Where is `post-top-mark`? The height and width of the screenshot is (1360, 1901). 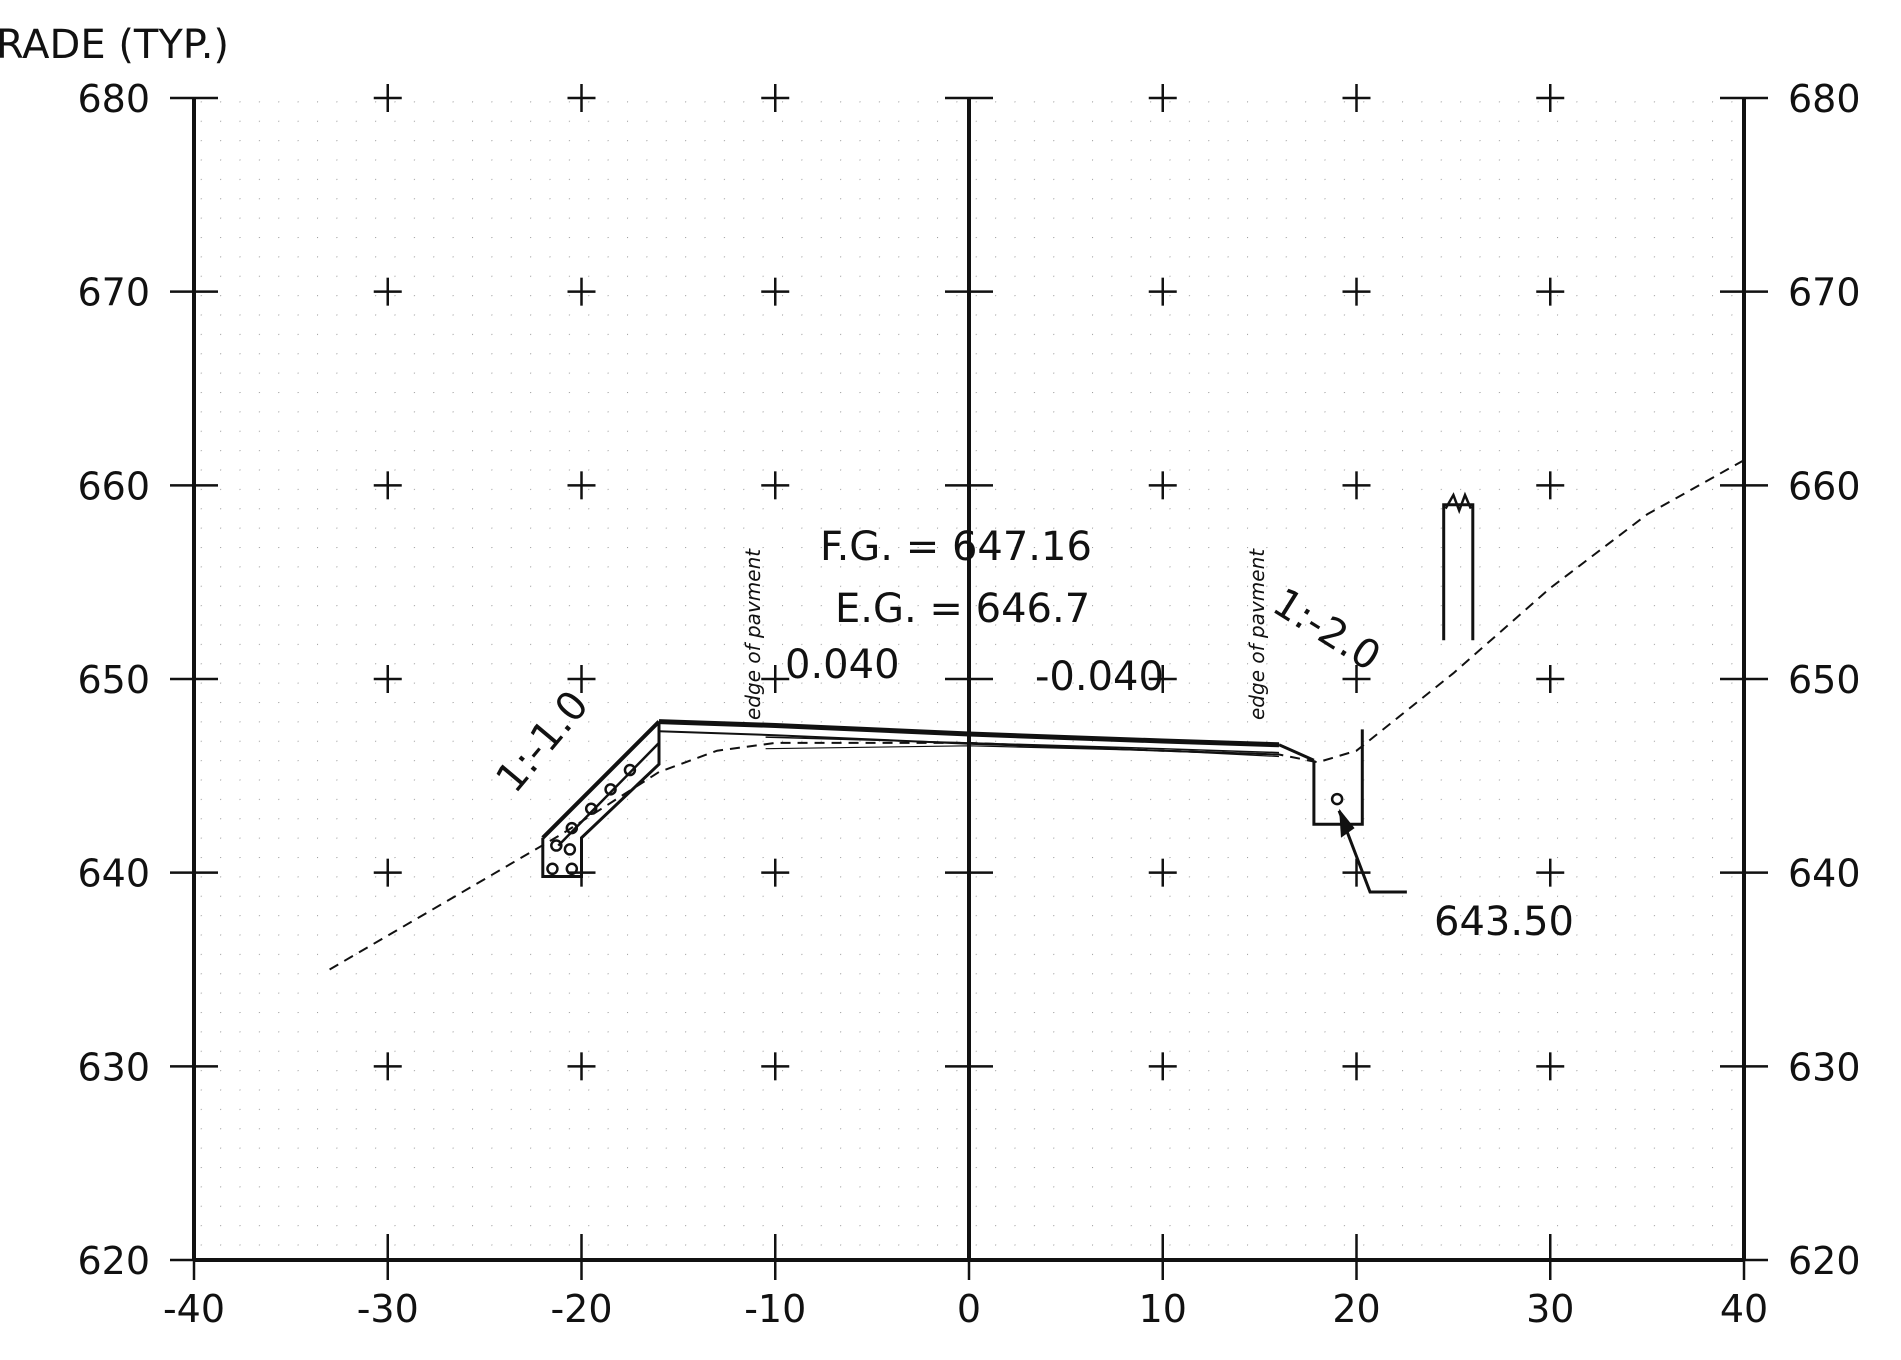
post-top-mark is located at coordinates (1458, 503).